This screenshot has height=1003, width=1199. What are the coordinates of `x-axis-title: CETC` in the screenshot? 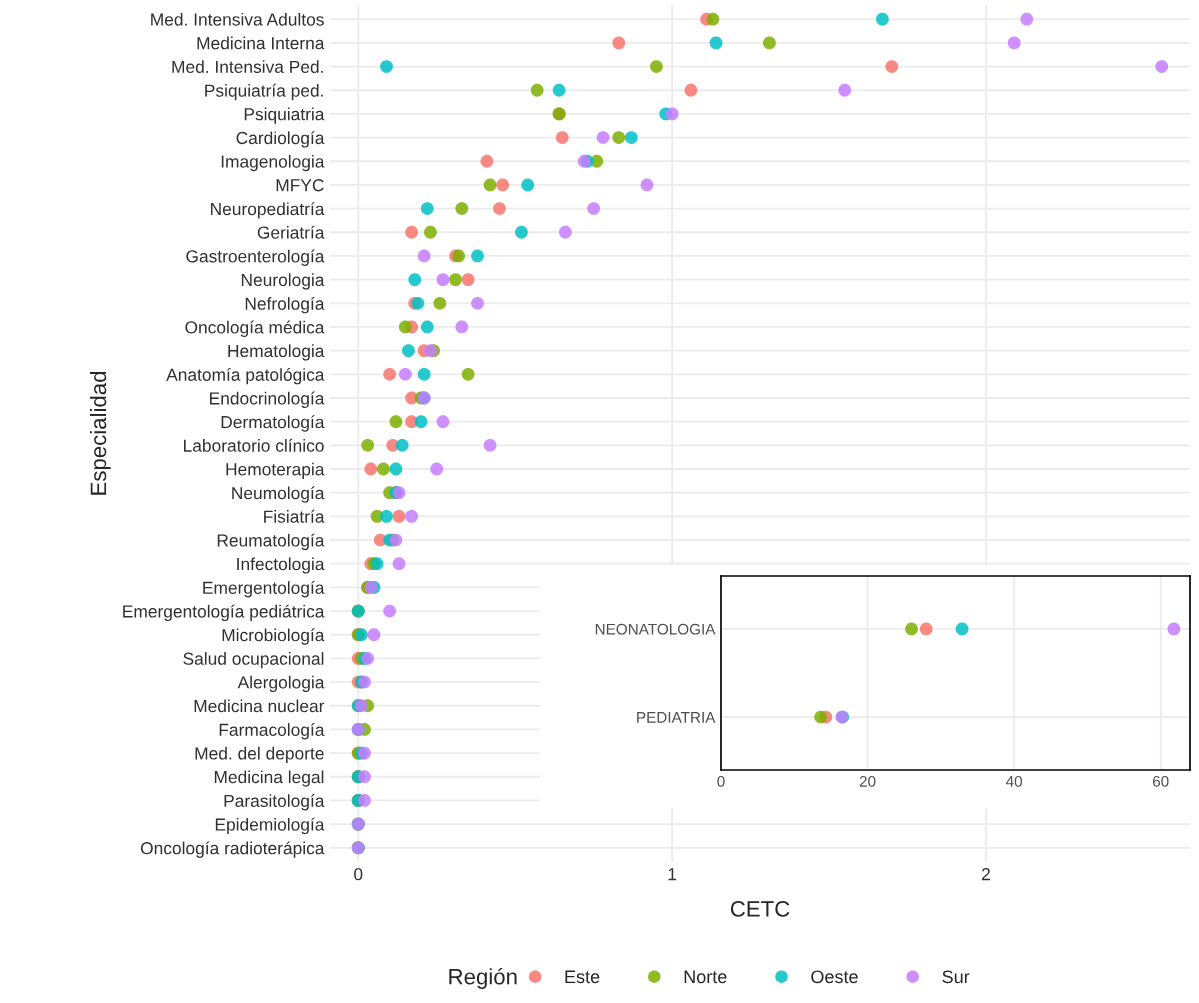 It's located at (760, 908).